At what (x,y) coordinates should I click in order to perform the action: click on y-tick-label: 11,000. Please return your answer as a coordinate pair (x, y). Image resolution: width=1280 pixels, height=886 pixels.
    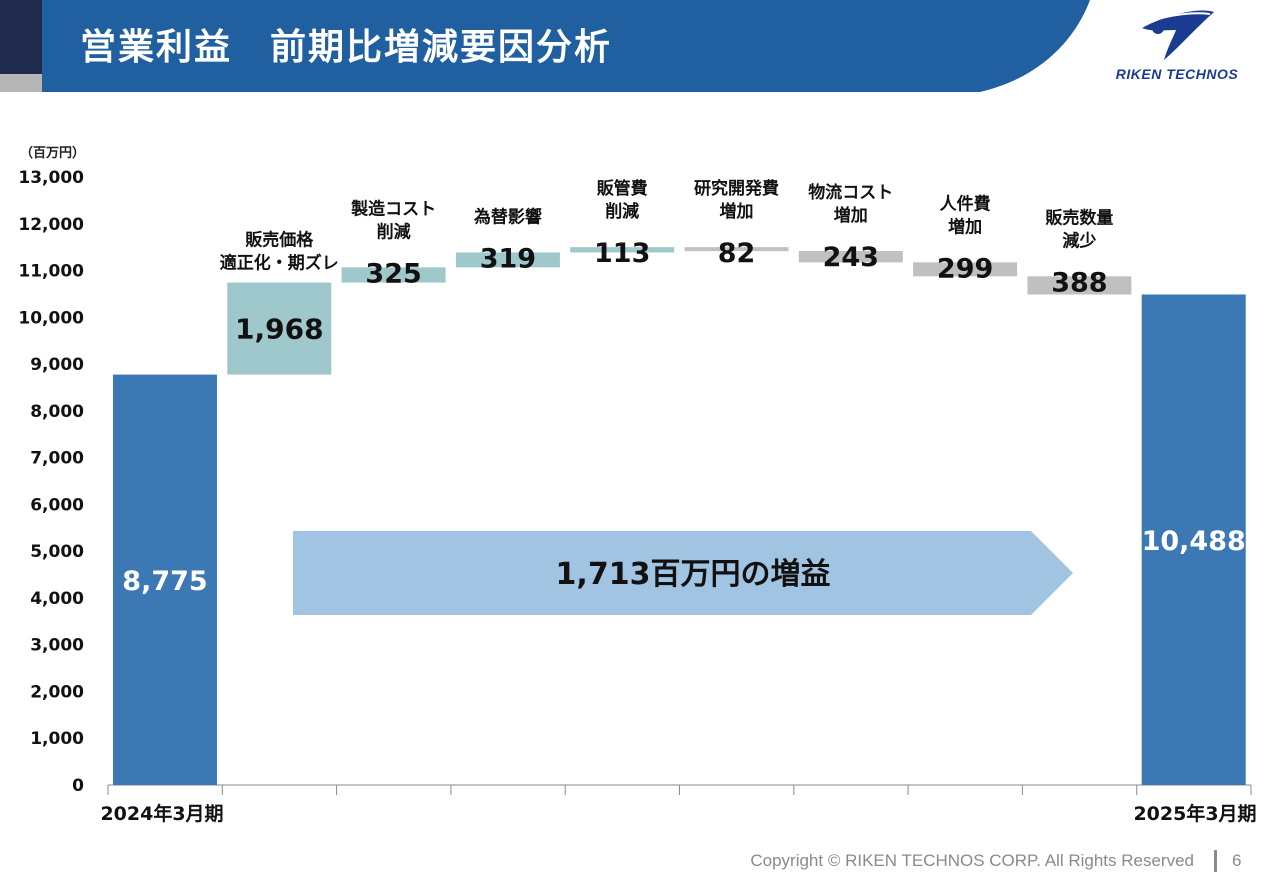
    Looking at the image, I should click on (51, 272).